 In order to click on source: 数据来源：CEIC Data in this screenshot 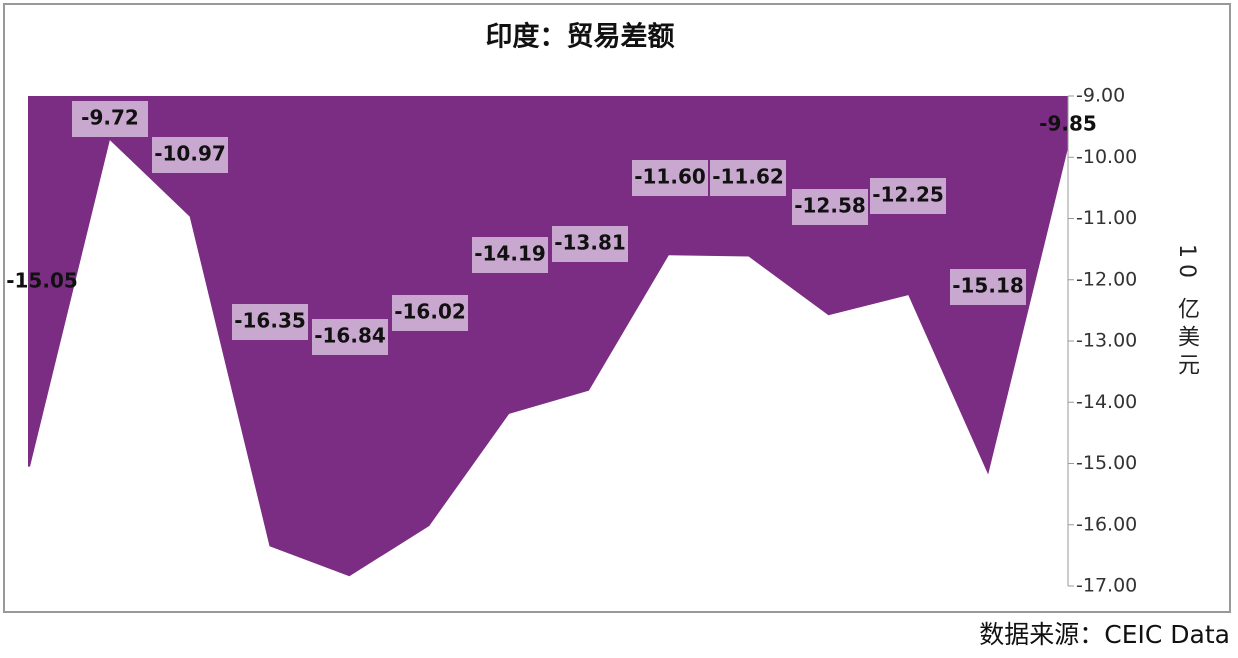, I will do `click(1104, 634)`.